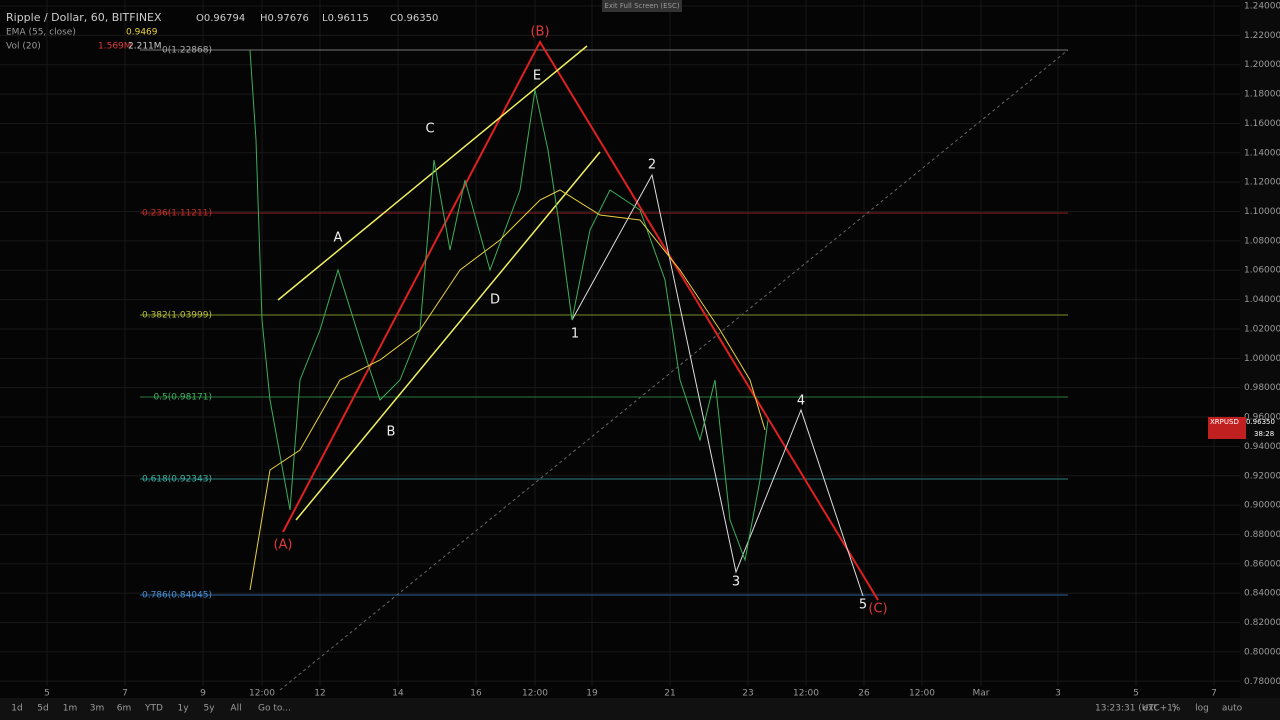  I want to click on tag-price: 0.96350, so click(1260, 422).